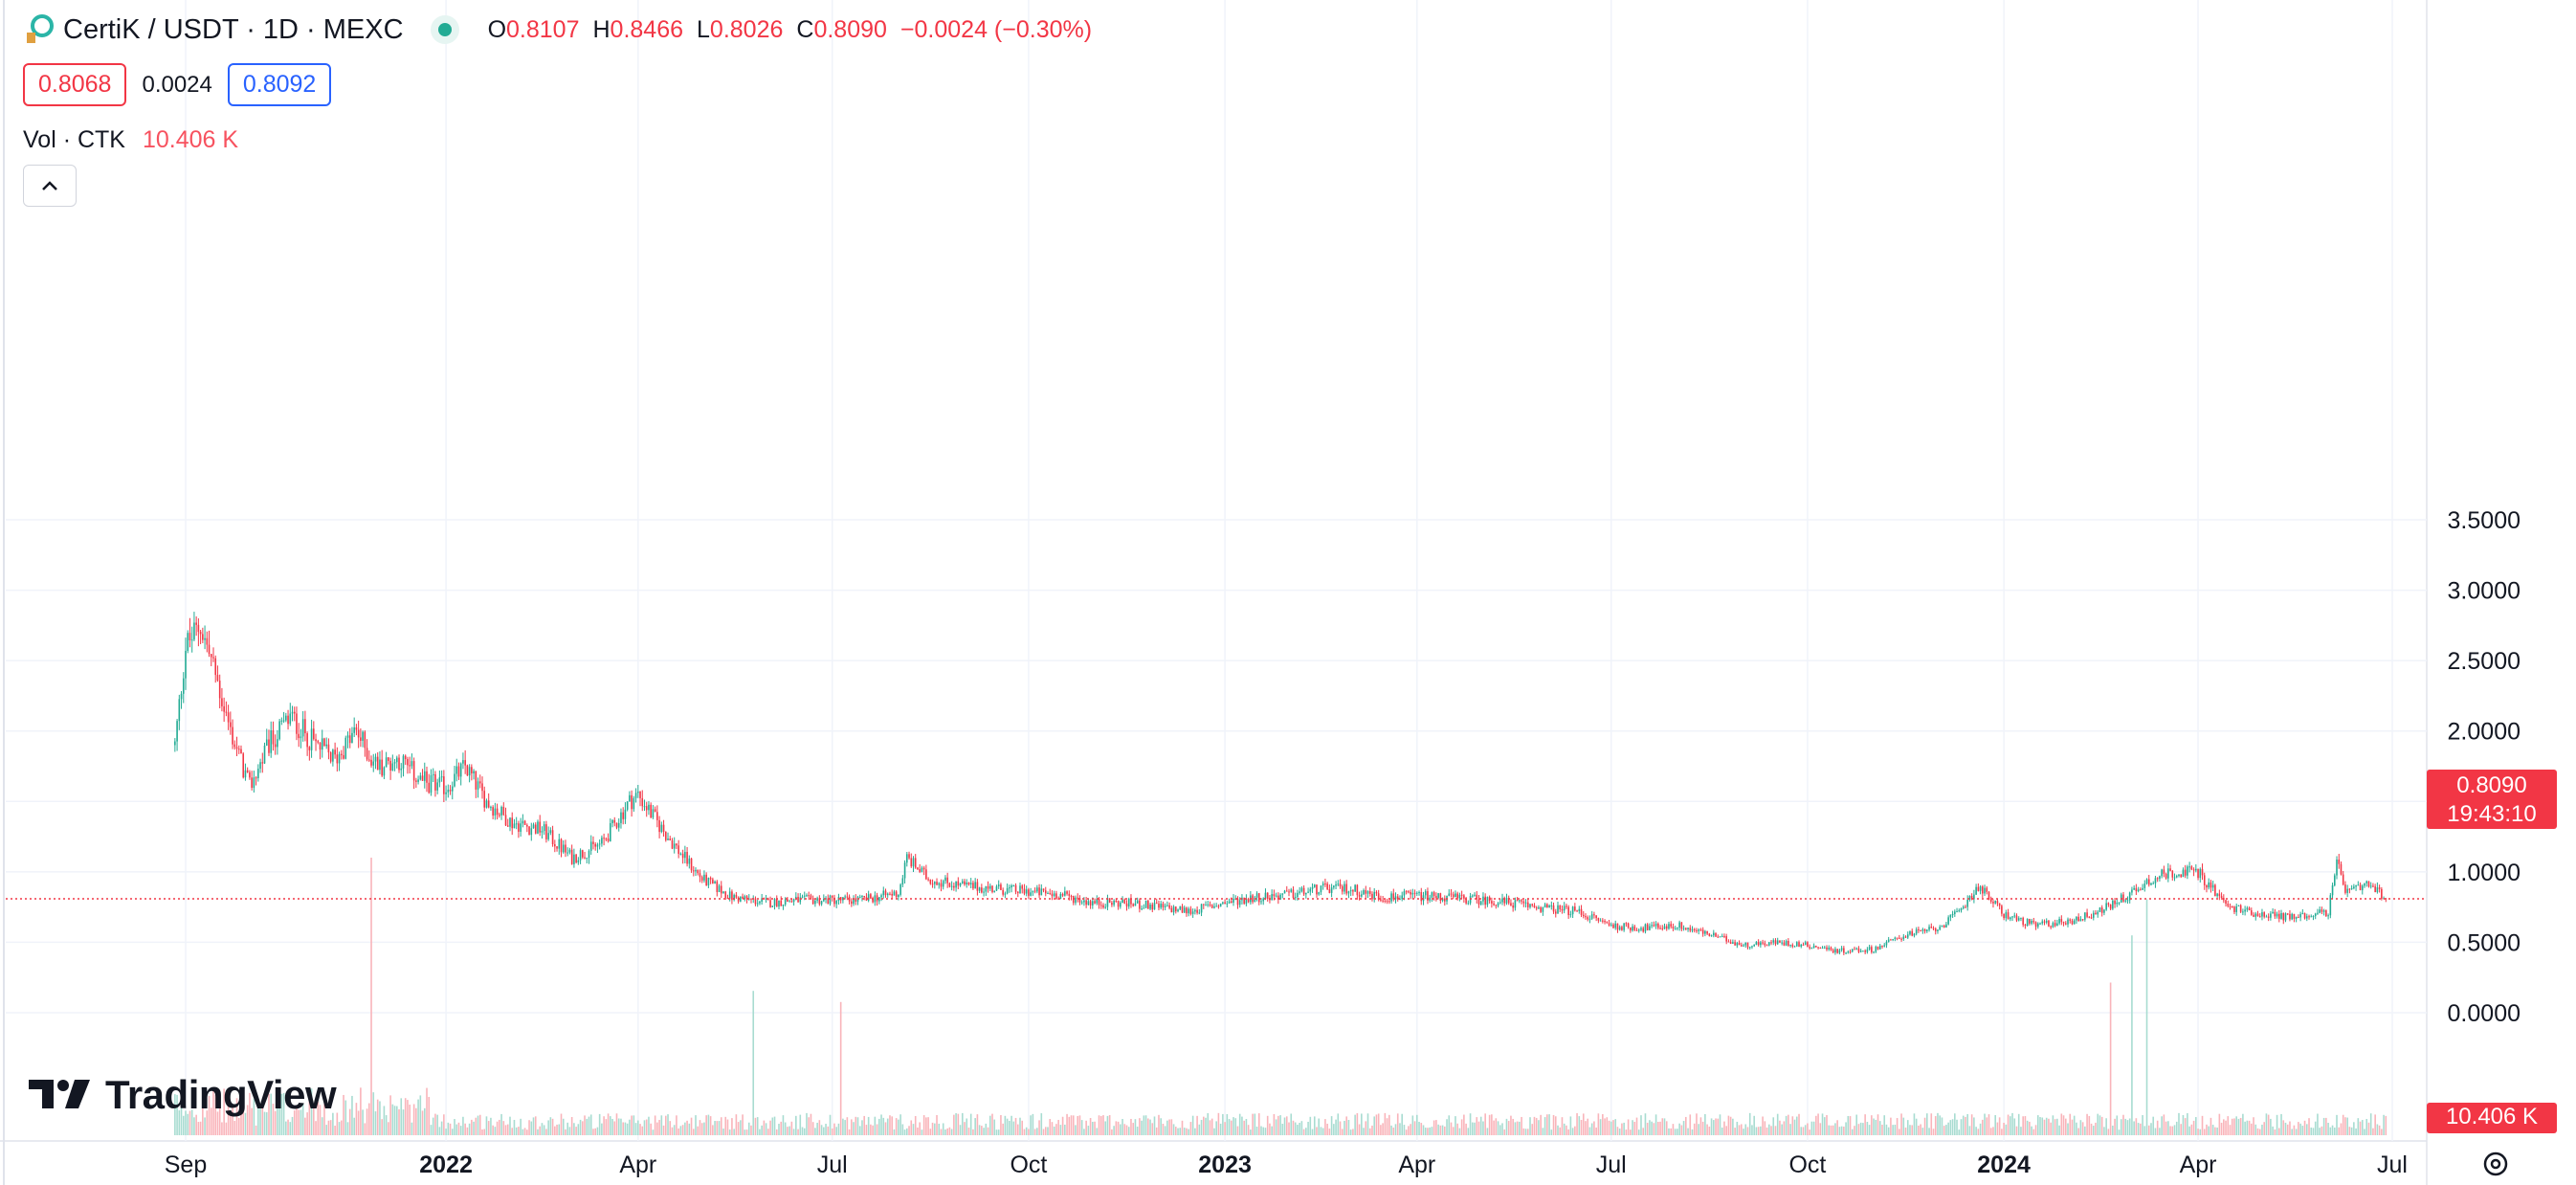 Image resolution: width=2576 pixels, height=1185 pixels. I want to click on spread-value: 0.0024, so click(177, 84).